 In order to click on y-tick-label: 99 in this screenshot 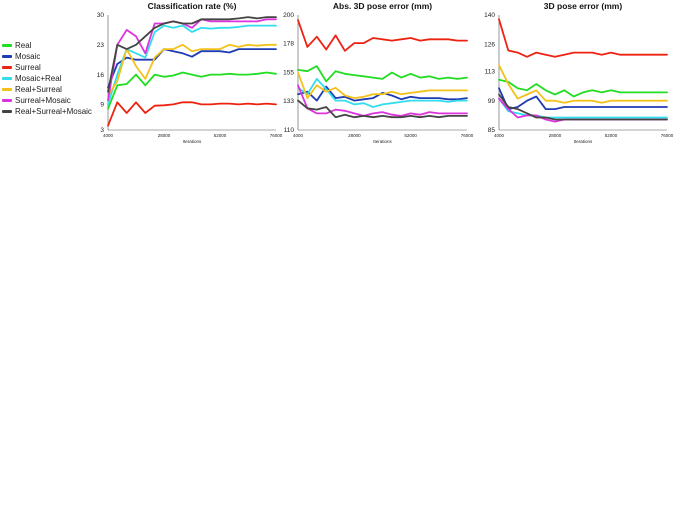, I will do `click(492, 101)`.